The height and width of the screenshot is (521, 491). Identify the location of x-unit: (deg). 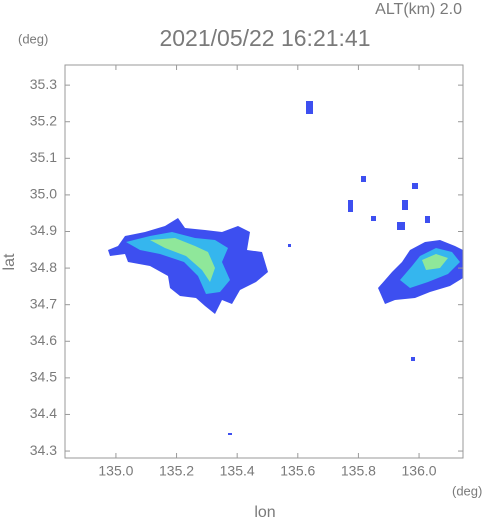
(467, 490).